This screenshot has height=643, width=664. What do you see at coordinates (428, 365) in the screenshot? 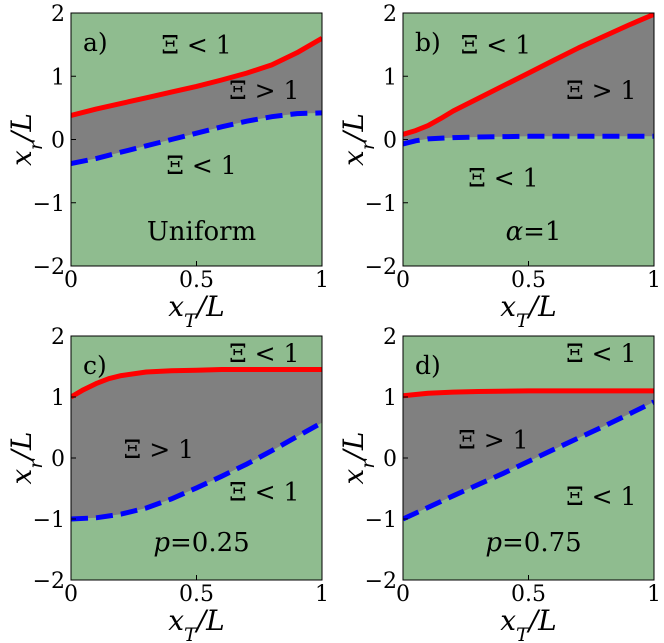
I see `panel-label: d)` at bounding box center [428, 365].